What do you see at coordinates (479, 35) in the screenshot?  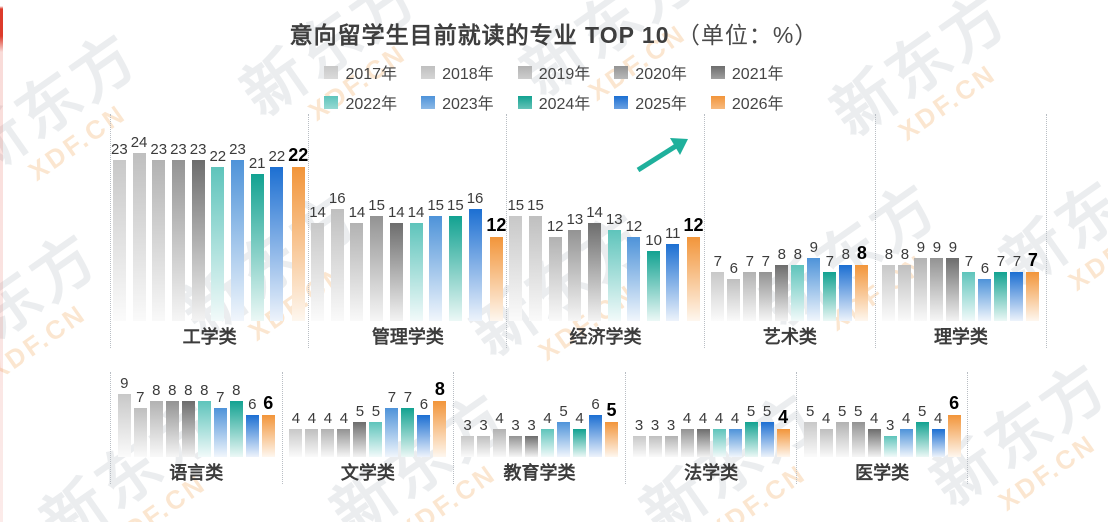 I see `chart-title: 意向留学生目前就读的专业 TOP 10` at bounding box center [479, 35].